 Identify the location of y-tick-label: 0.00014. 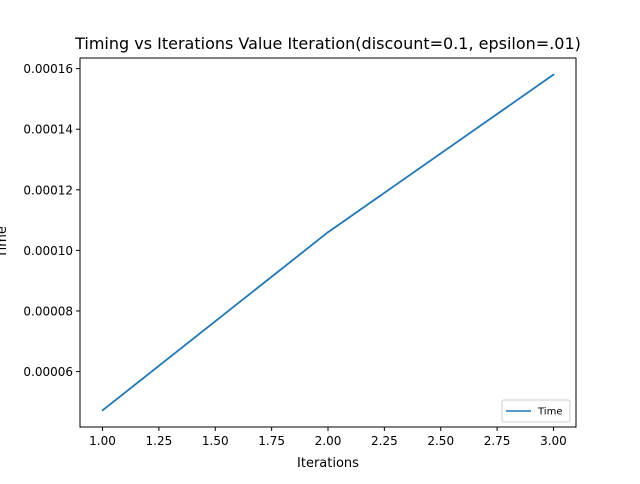
(48, 130).